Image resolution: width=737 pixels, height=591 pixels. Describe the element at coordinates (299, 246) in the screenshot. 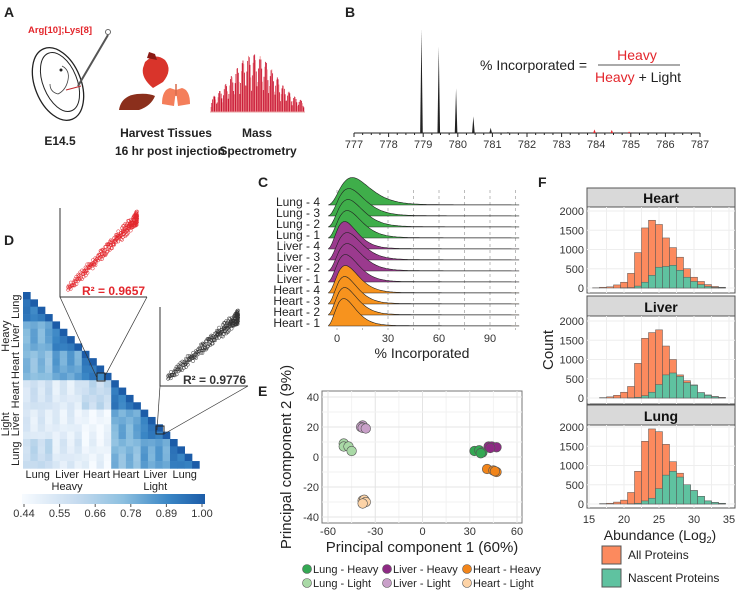

I see `ridge-label: Liver - 4` at that location.